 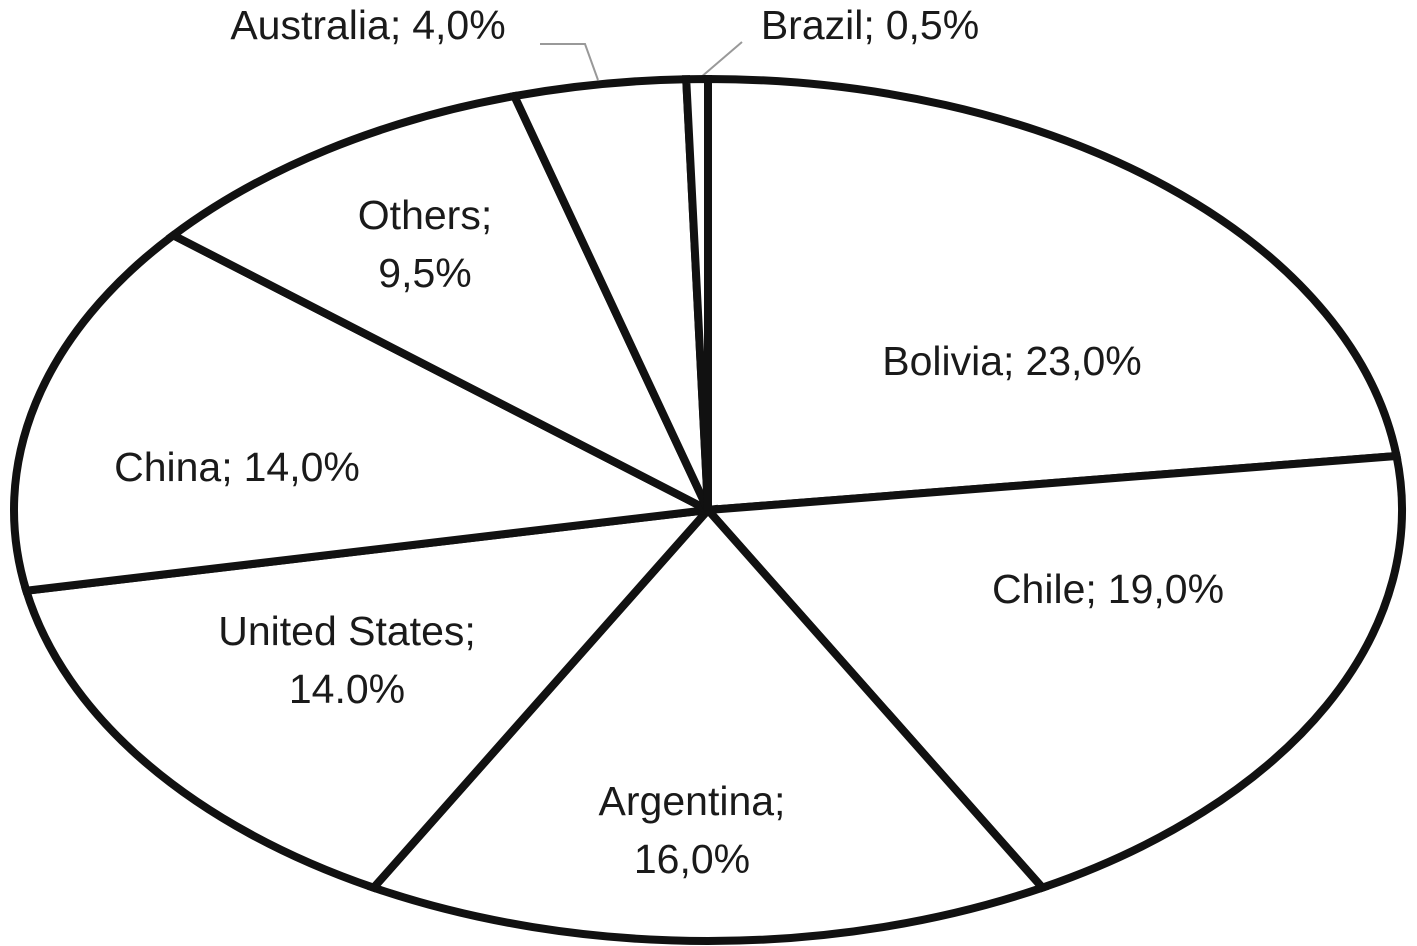 What do you see at coordinates (173, 467) in the screenshot?
I see `category-label: China;` at bounding box center [173, 467].